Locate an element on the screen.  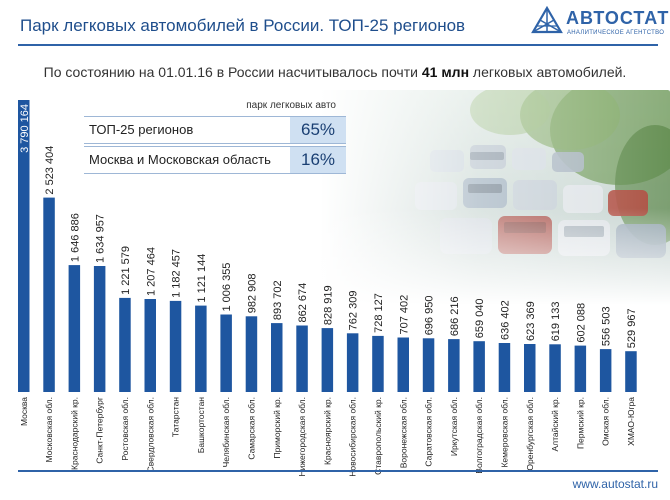
share-value: 16% is located at coordinates (318, 160).